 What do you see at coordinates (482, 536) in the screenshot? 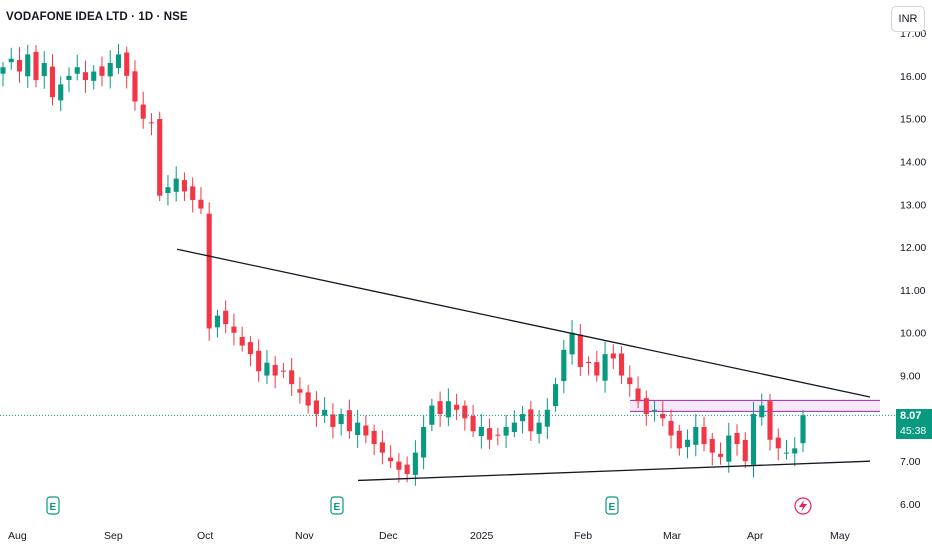
I see `x-tick-label: 2025` at bounding box center [482, 536].